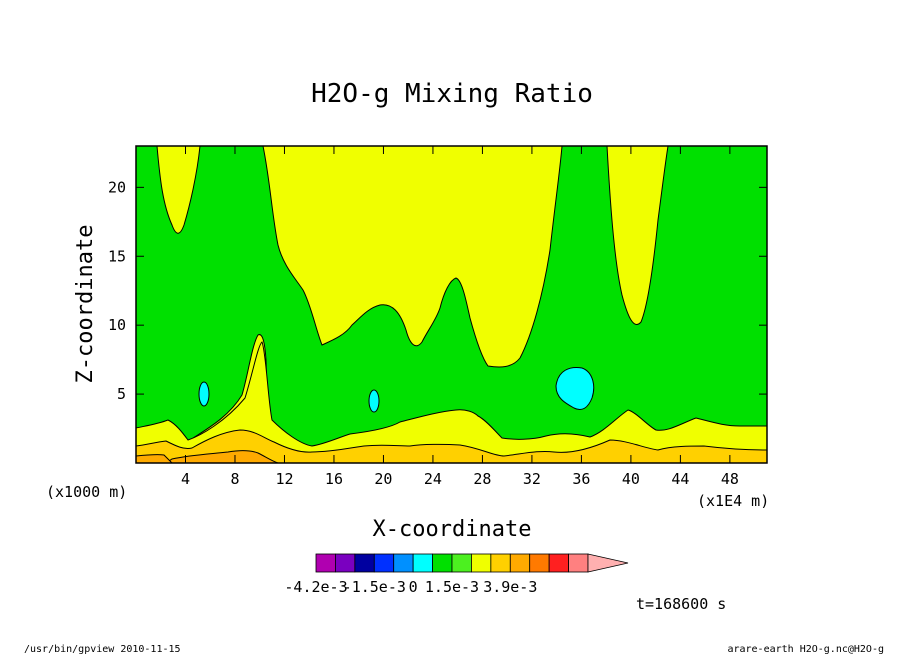 The image size is (904, 658). What do you see at coordinates (452, 94) in the screenshot?
I see `chart-title: H2O-g Mixing Ratio` at bounding box center [452, 94].